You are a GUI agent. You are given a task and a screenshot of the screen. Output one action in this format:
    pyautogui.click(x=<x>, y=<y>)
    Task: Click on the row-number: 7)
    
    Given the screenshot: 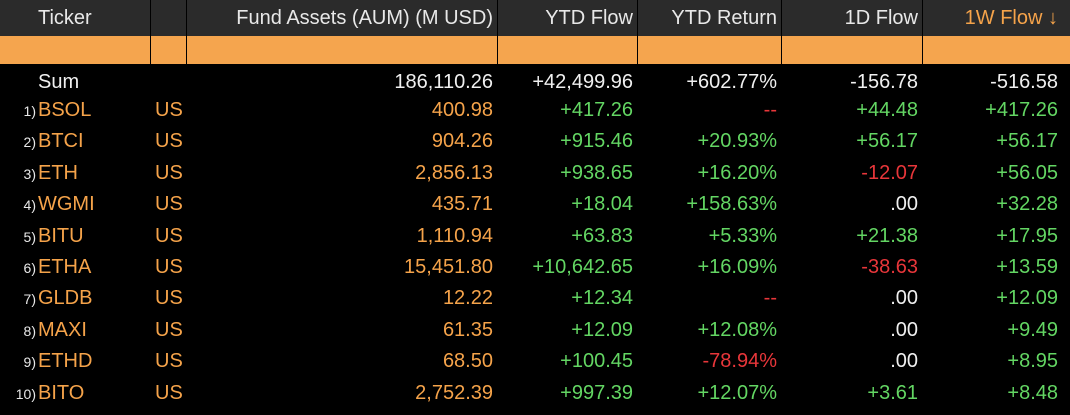 What is the action you would take?
    pyautogui.click(x=29, y=299)
    